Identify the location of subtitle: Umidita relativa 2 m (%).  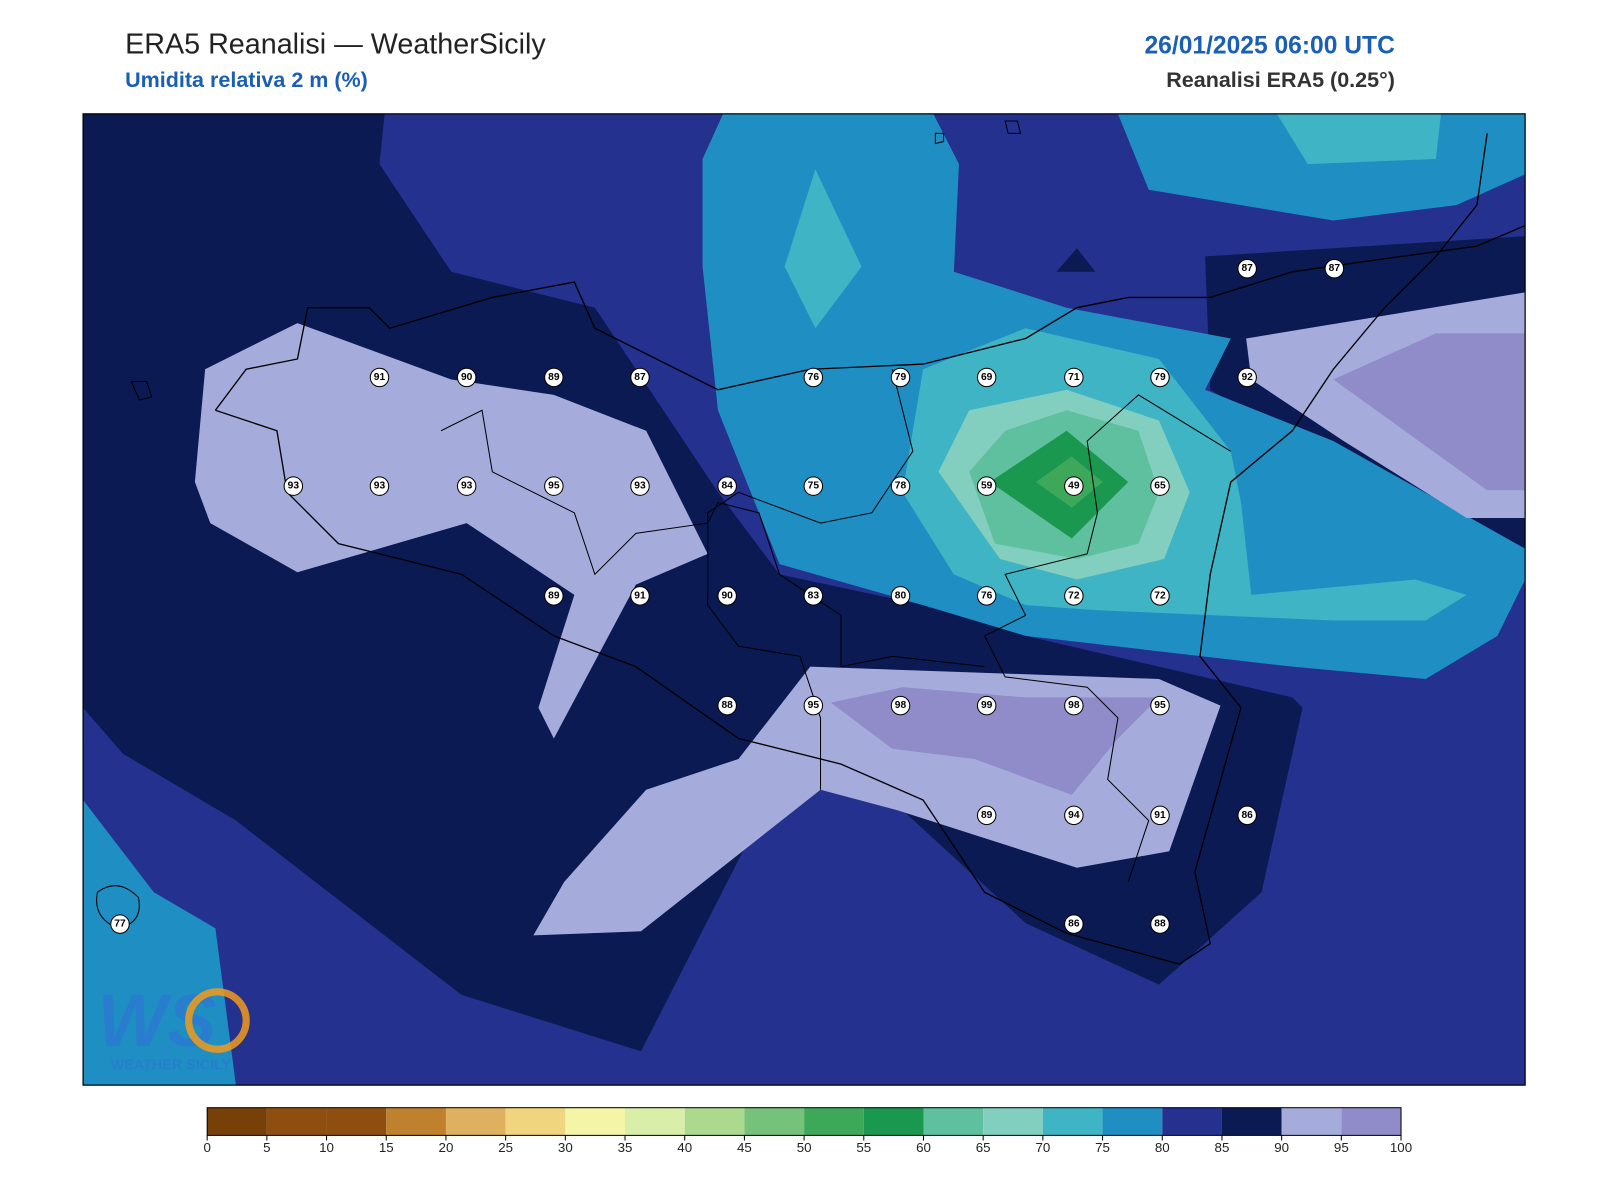
(246, 80).